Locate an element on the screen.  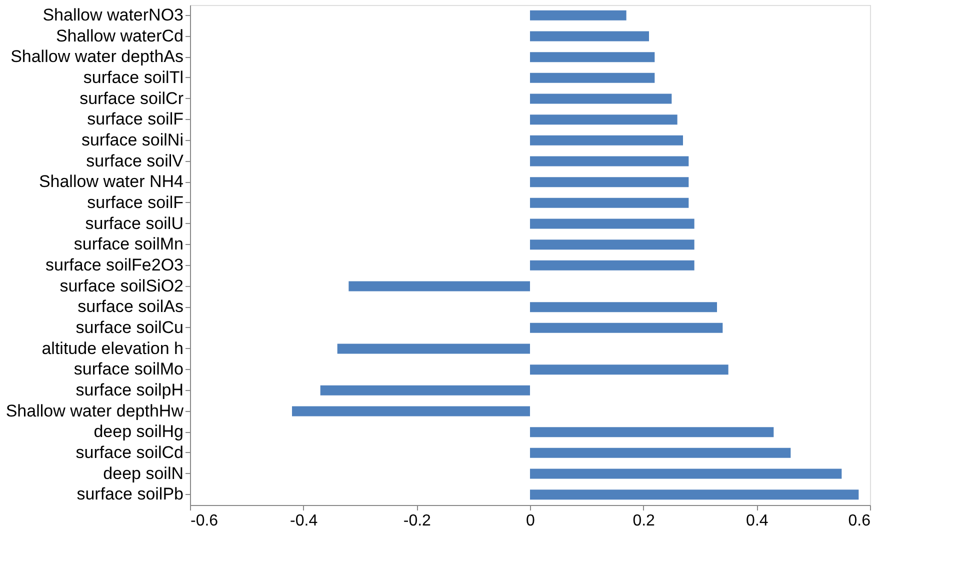
y-tick-label: surface soilCd is located at coordinates (130, 452).